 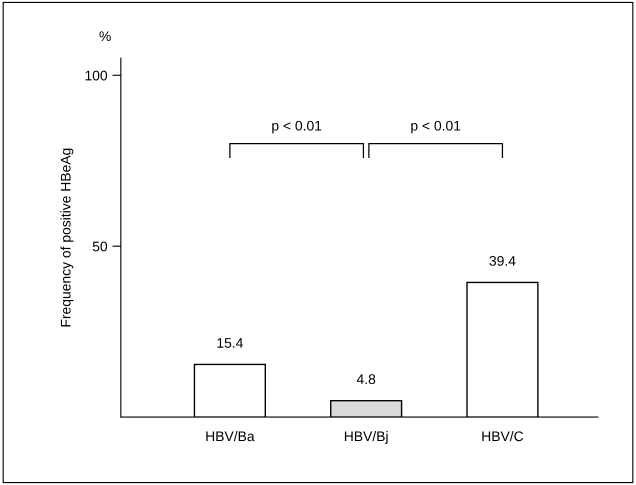 I want to click on data-label: 15.4, so click(x=230, y=343).